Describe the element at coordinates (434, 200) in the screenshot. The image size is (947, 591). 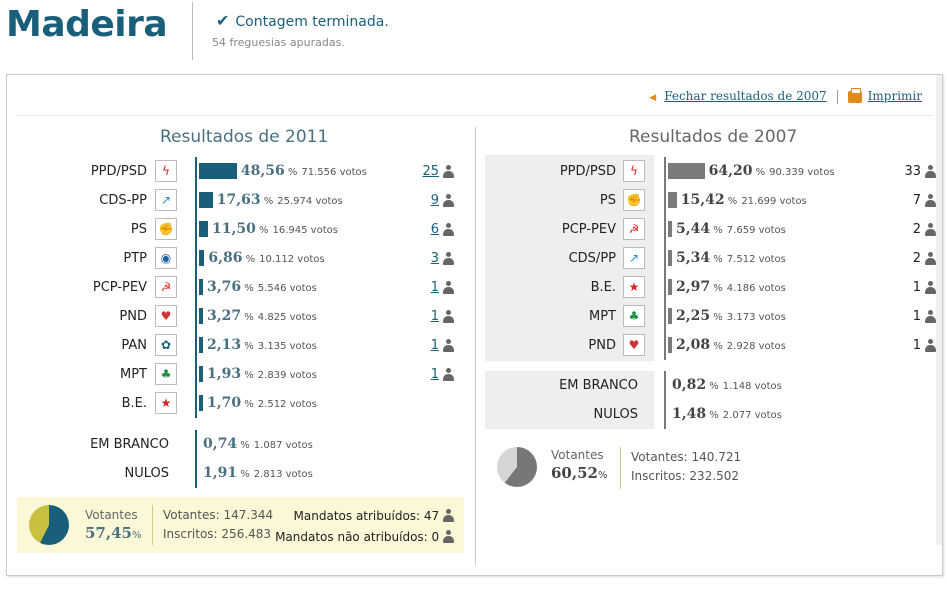
I see `seats-count: 9` at that location.